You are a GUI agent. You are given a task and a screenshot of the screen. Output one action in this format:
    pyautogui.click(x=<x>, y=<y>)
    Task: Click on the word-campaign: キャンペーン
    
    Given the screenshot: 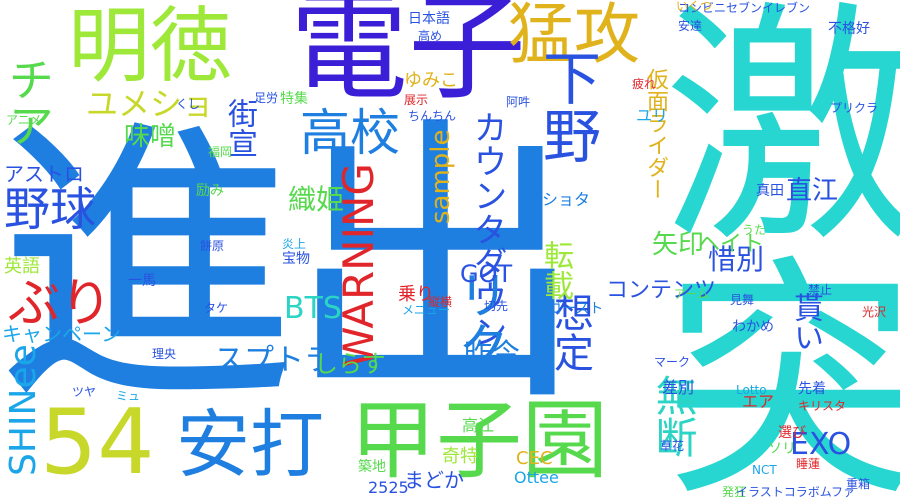 What is the action you would take?
    pyautogui.click(x=61, y=334)
    